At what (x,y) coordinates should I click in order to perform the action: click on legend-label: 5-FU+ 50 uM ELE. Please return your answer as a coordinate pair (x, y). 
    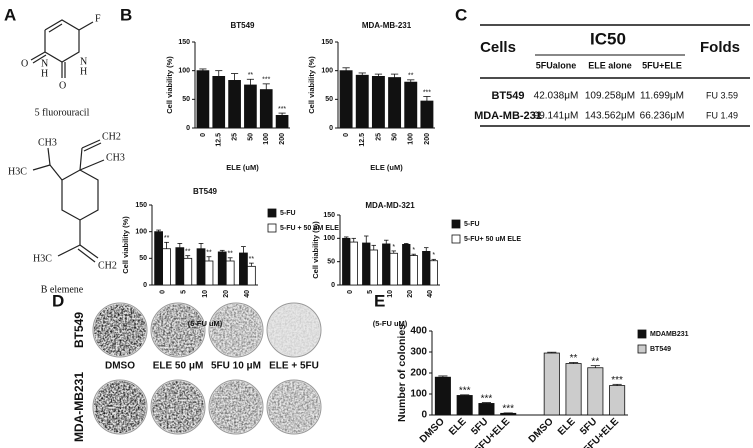
    Looking at the image, I should click on (492, 239).